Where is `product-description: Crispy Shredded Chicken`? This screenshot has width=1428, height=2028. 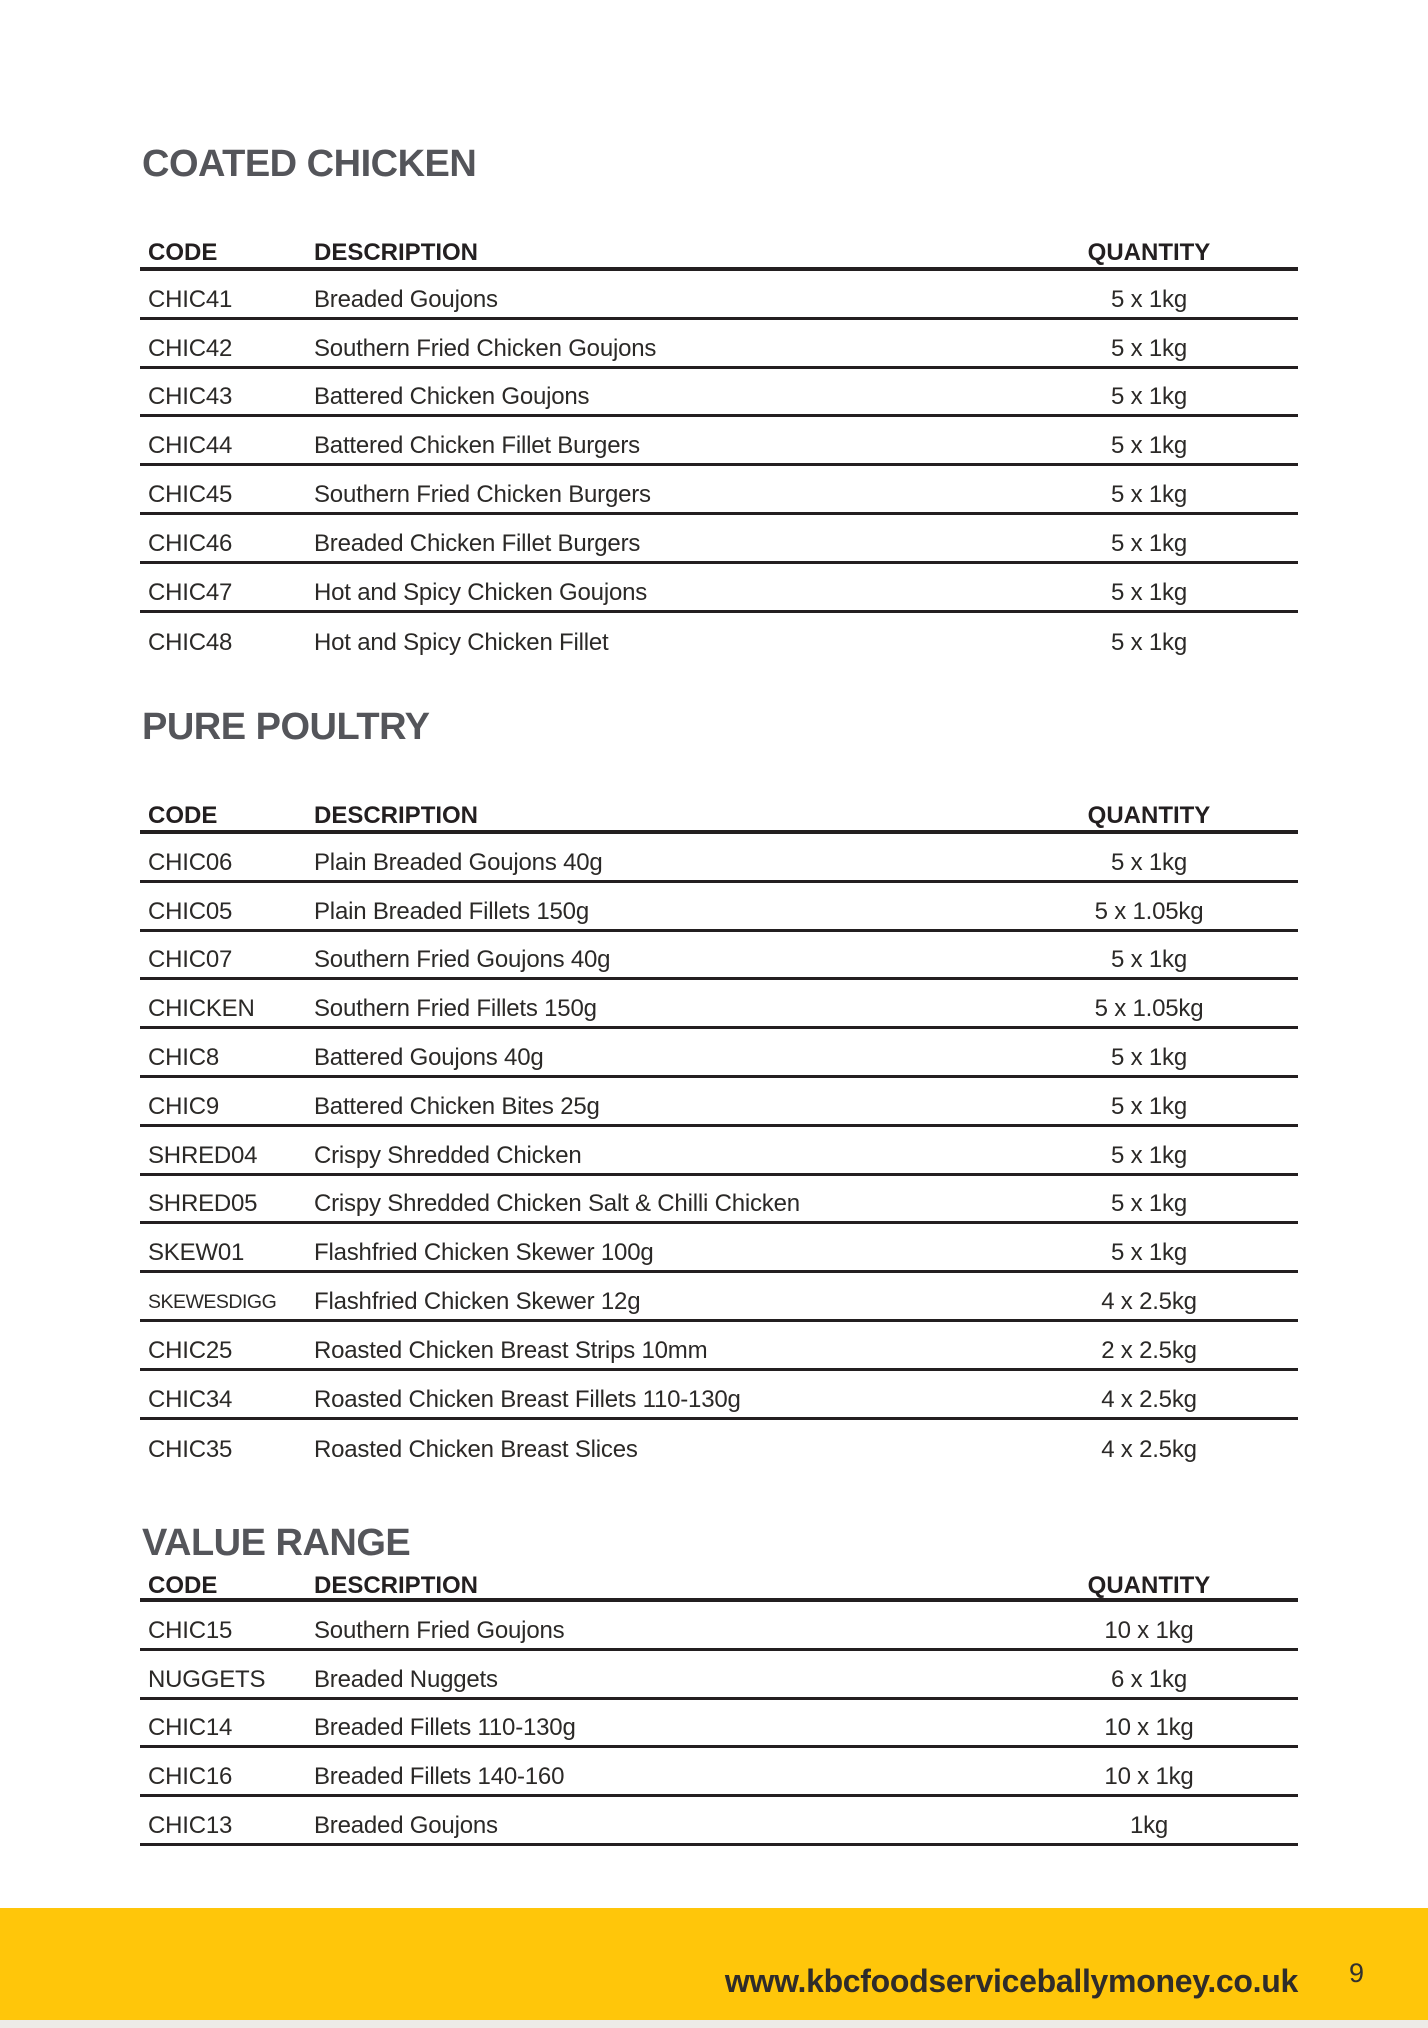
product-description: Crispy Shredded Chicken is located at coordinates (448, 1155).